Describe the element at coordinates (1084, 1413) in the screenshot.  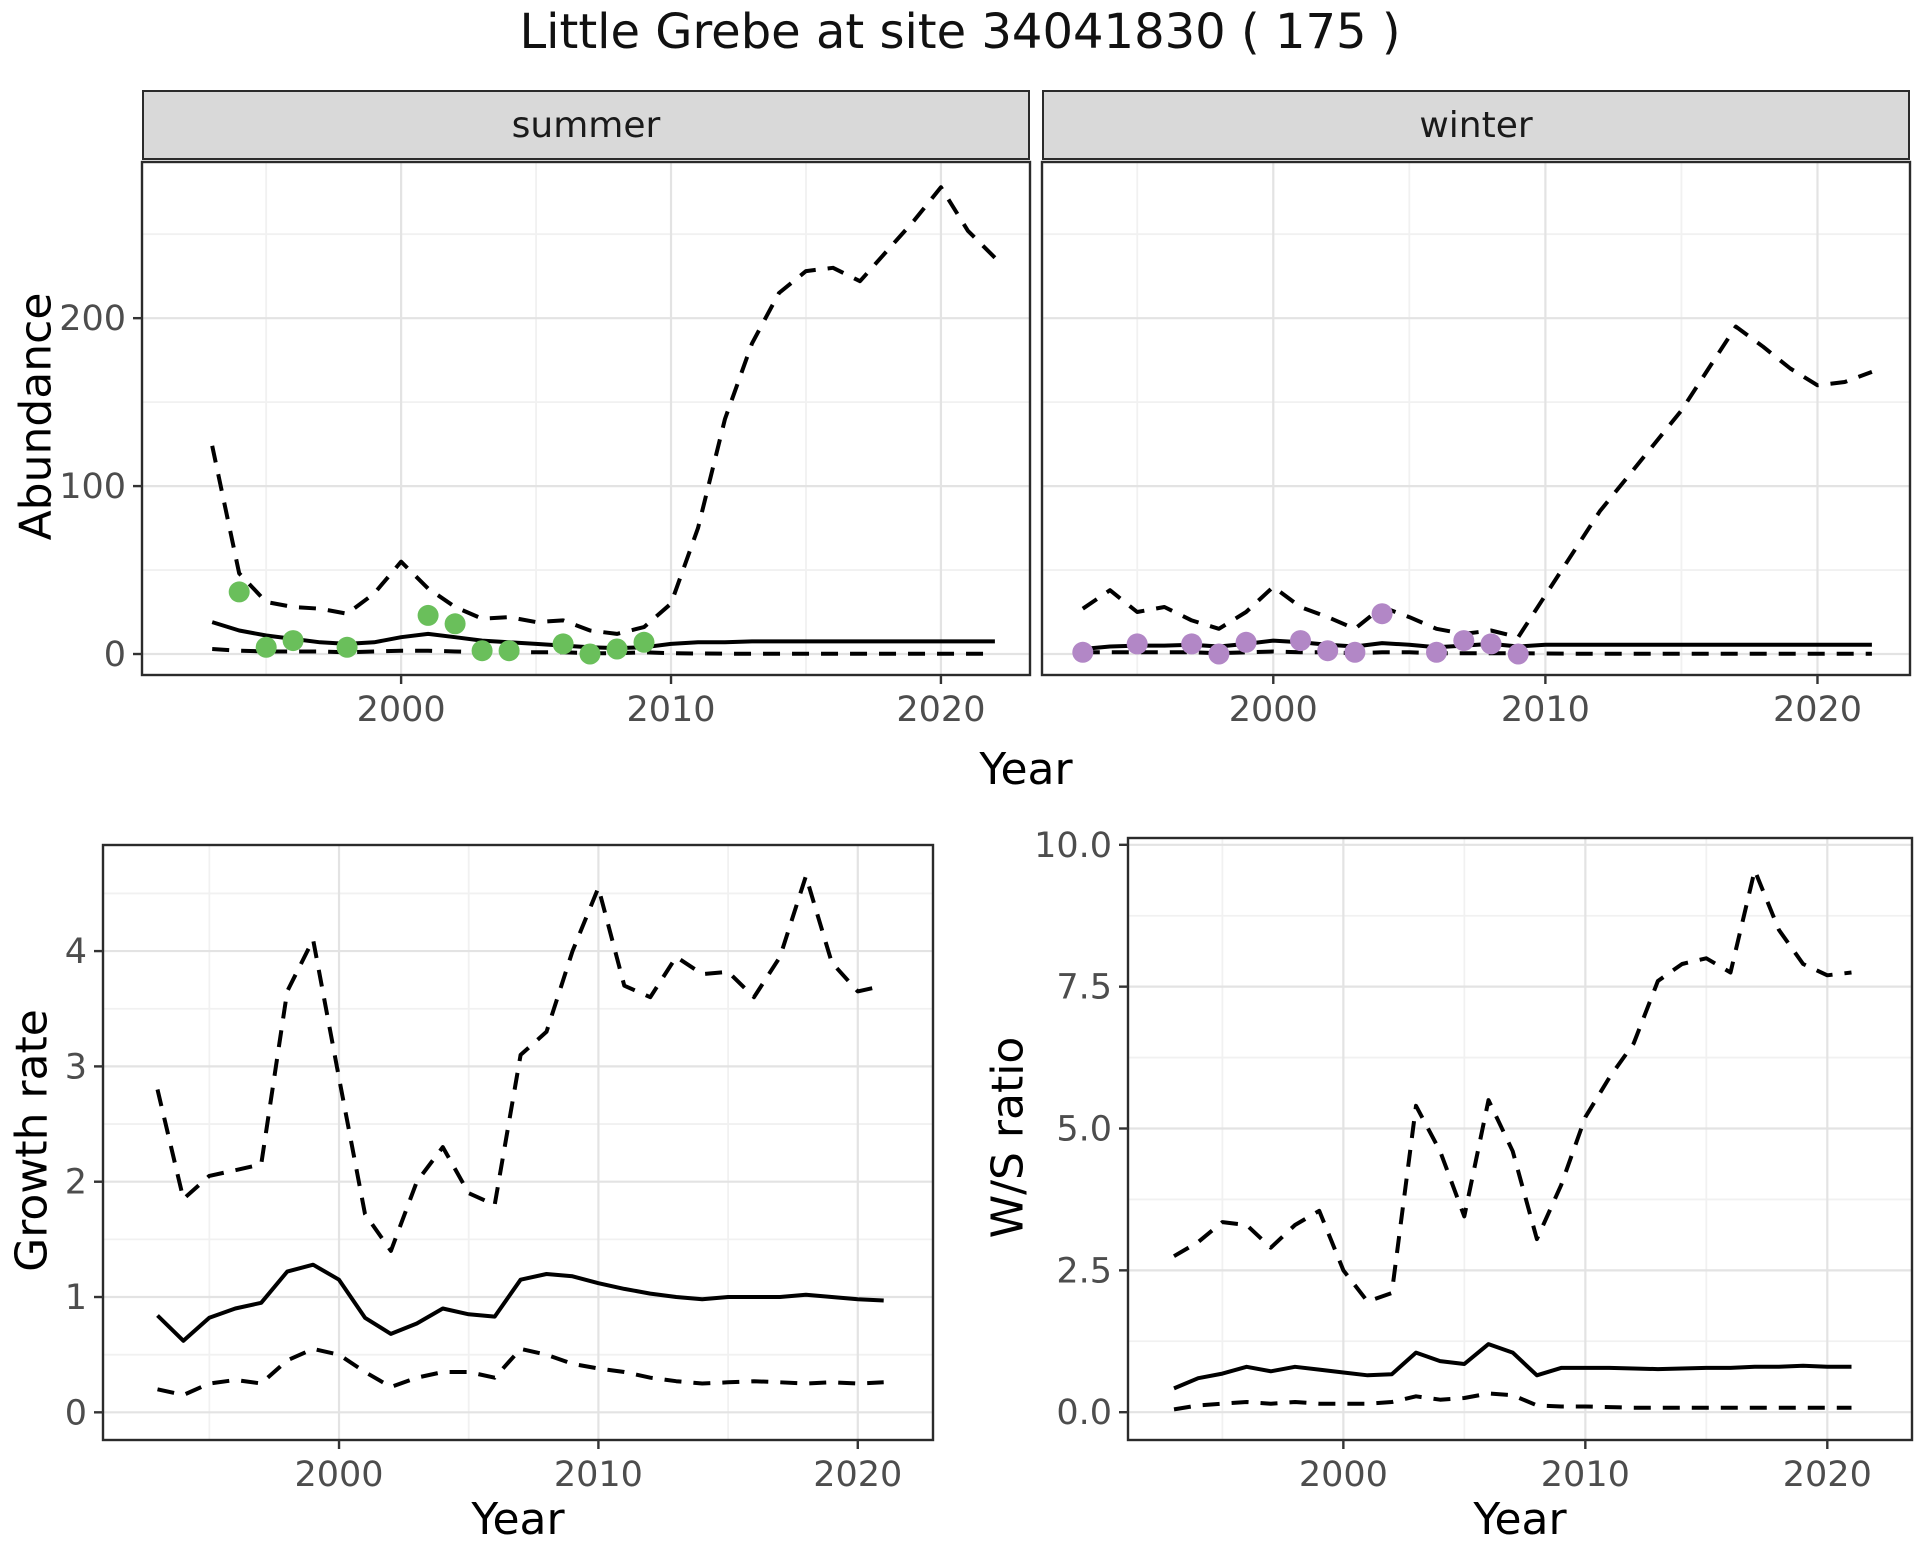
I see `ws-ratio-ytick-label: 0.0` at that location.